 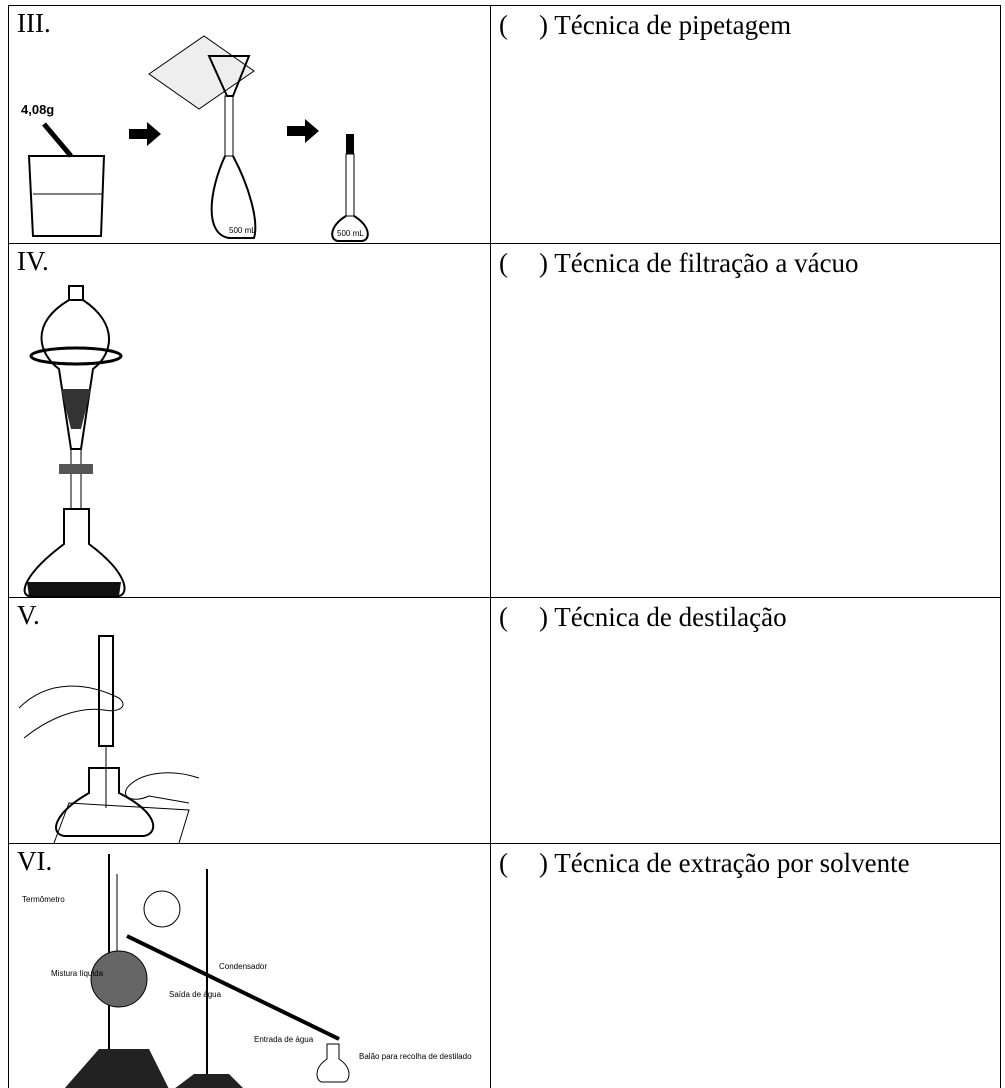 I want to click on option: ( ) Técnica de destilação, so click(x=643, y=617).